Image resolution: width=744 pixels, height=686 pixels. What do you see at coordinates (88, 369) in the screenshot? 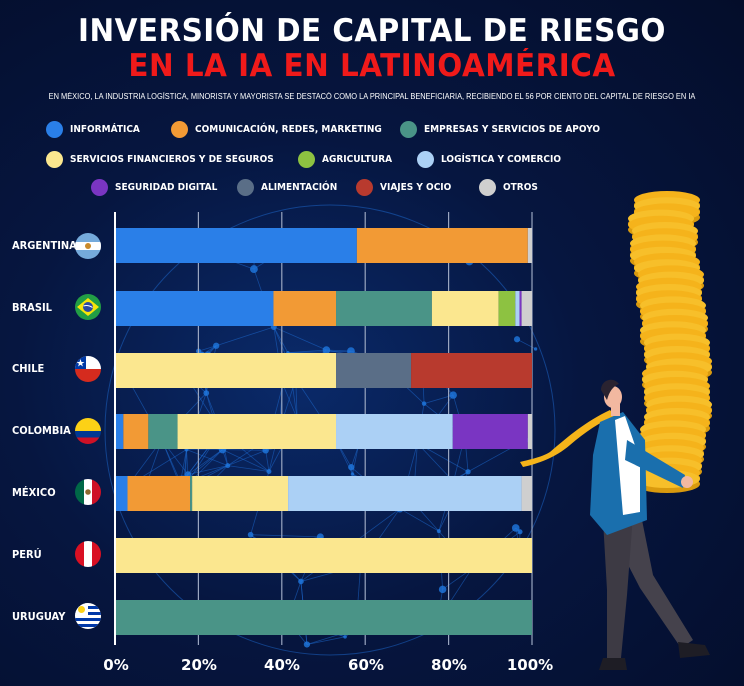
I see `flag-chile-icon` at bounding box center [88, 369].